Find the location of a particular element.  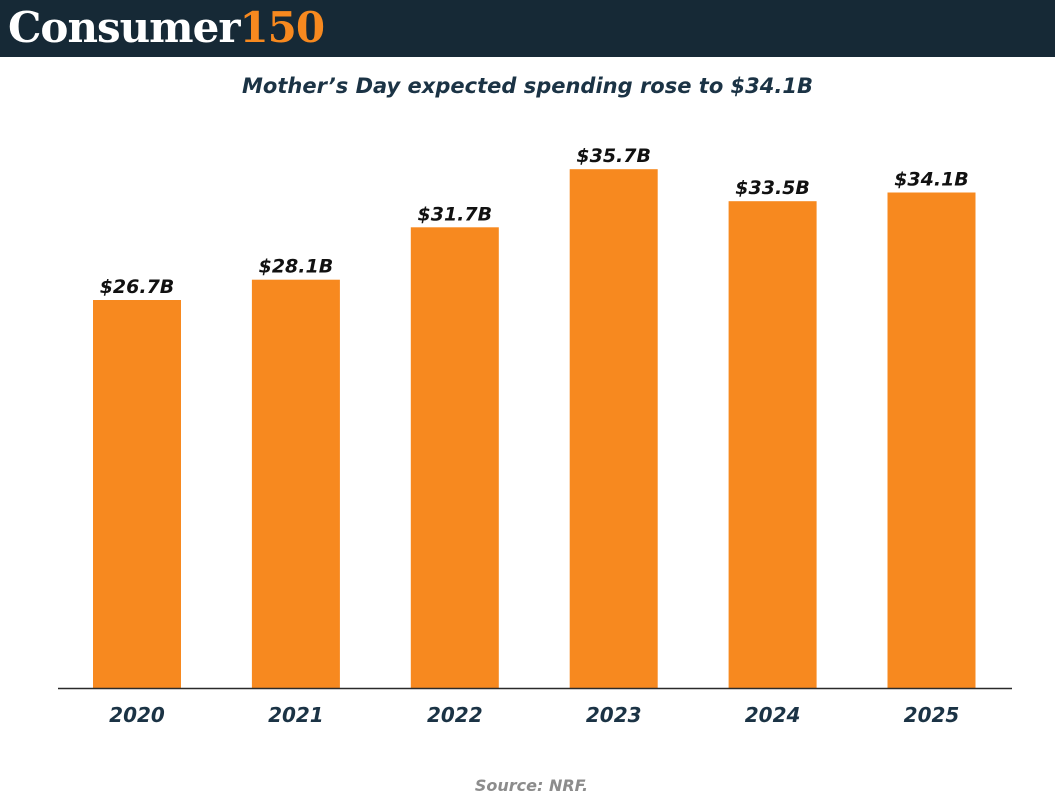

bar-2021 is located at coordinates (295, 483).